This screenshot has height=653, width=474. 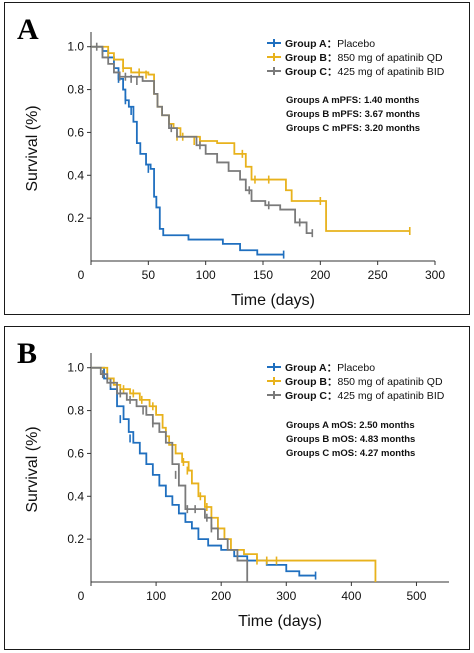 What do you see at coordinates (149, 275) in the screenshot?
I see `x-tick-label: 50` at bounding box center [149, 275].